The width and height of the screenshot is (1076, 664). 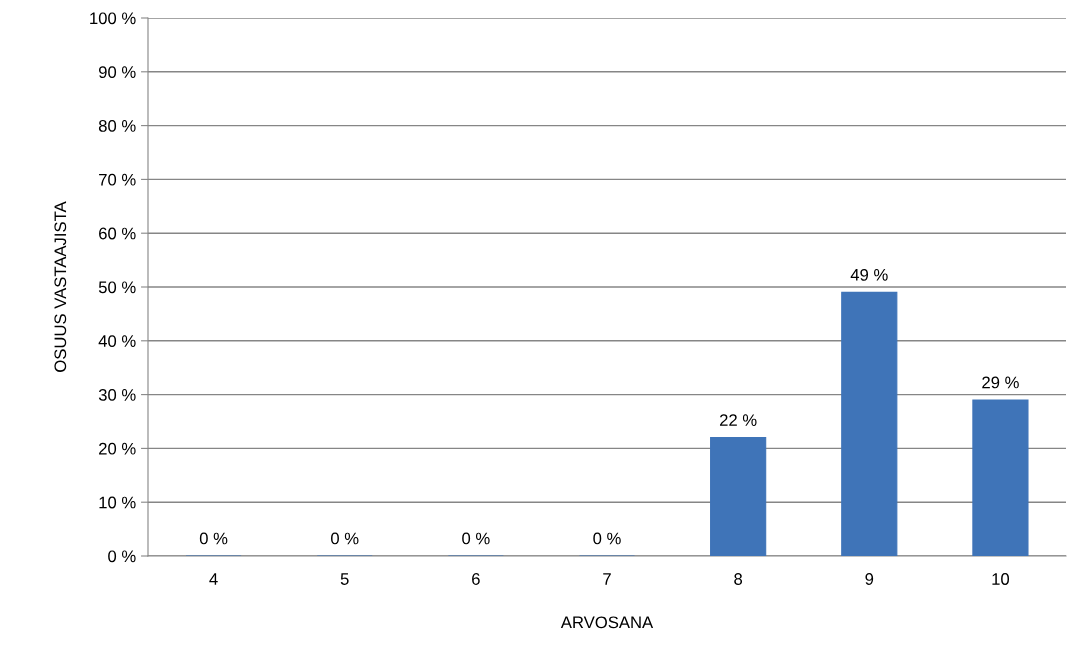 What do you see at coordinates (869, 579) in the screenshot?
I see `x-tick-label: 9` at bounding box center [869, 579].